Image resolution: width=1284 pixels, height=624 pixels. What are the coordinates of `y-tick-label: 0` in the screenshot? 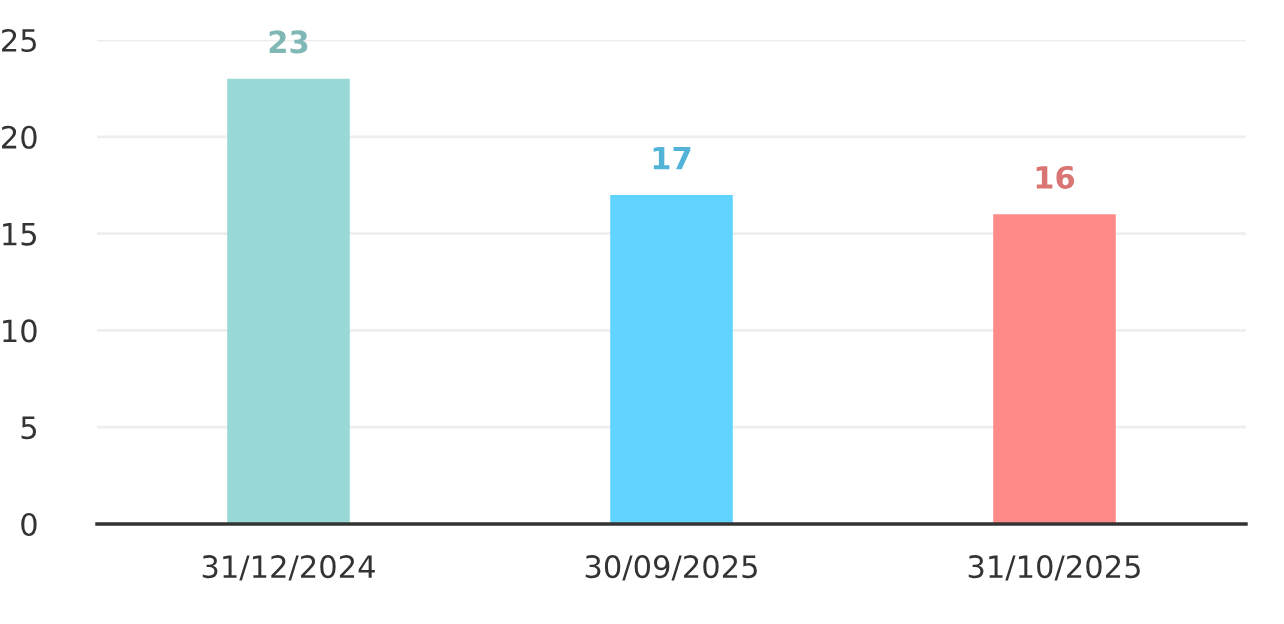 It's located at (29, 524).